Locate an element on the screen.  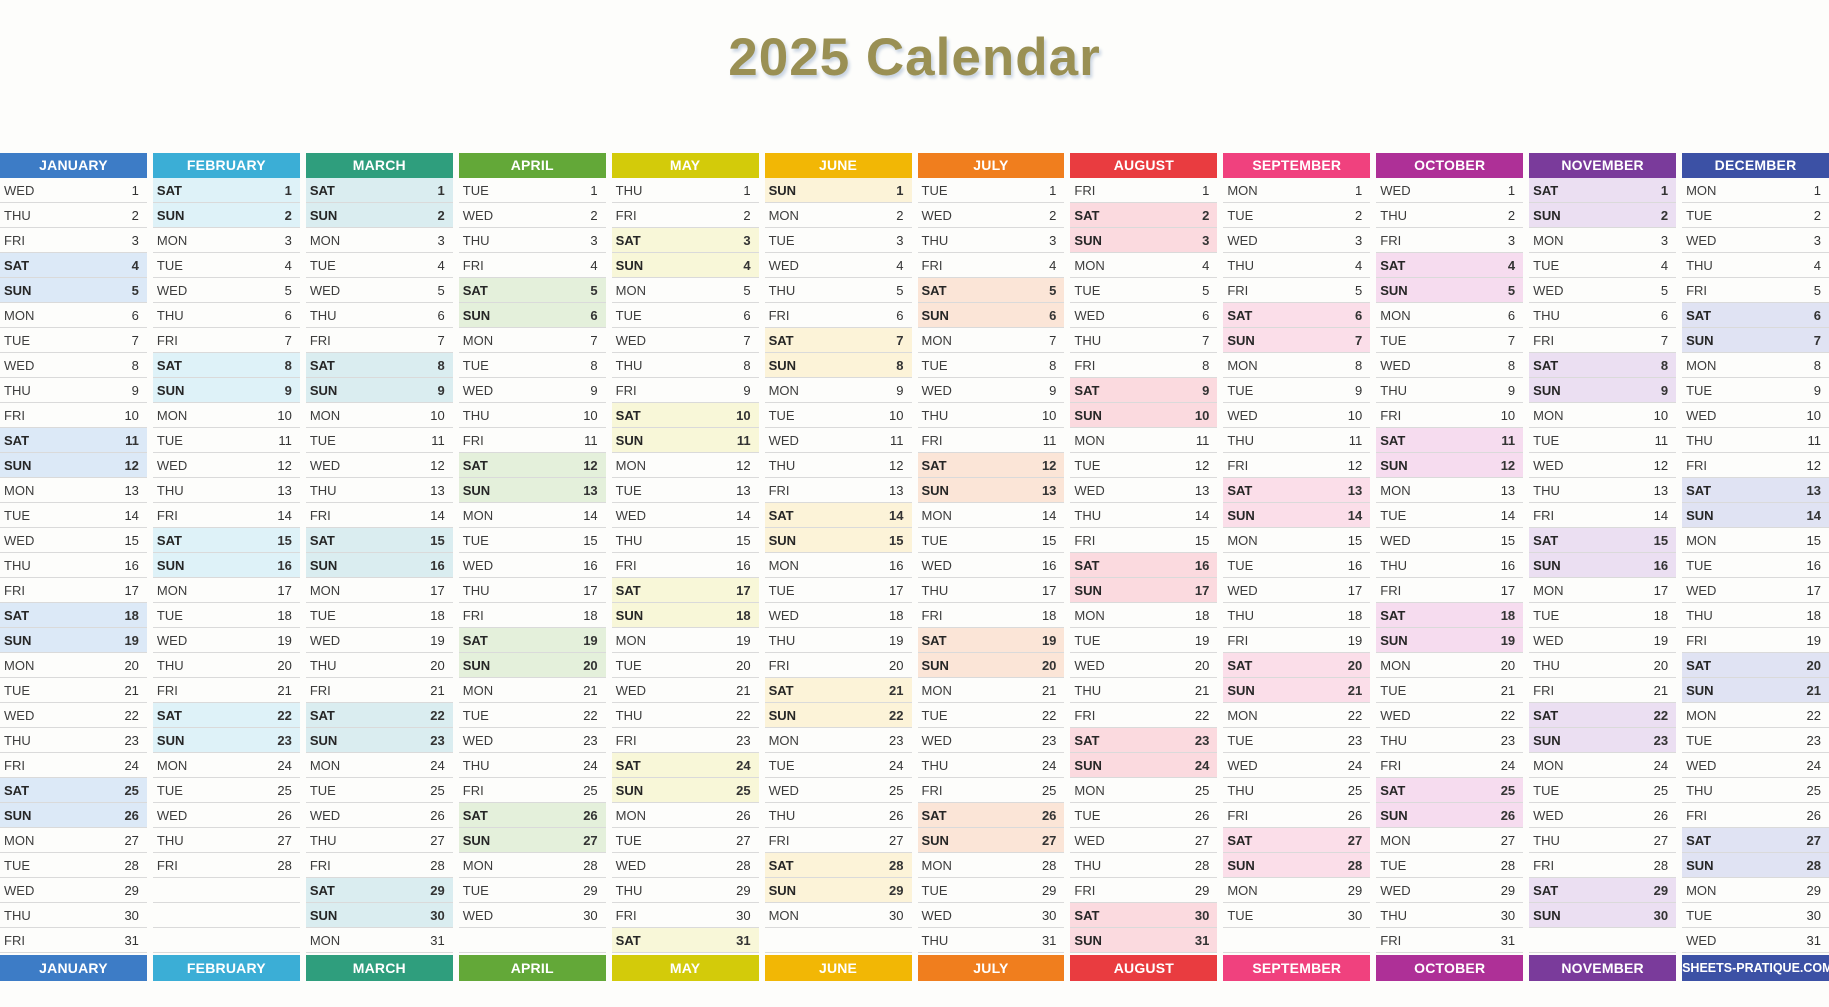
day-cell: WED 16 is located at coordinates (532, 565).